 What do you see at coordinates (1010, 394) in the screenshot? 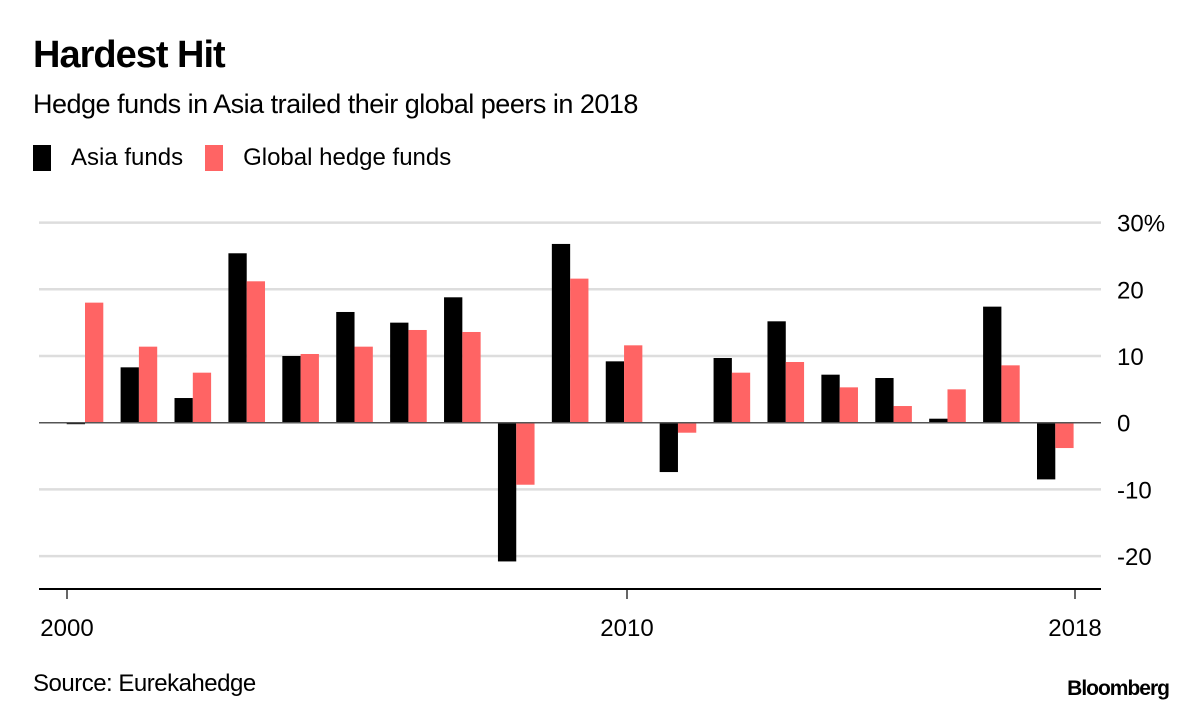
I see `bar-global-2017` at bounding box center [1010, 394].